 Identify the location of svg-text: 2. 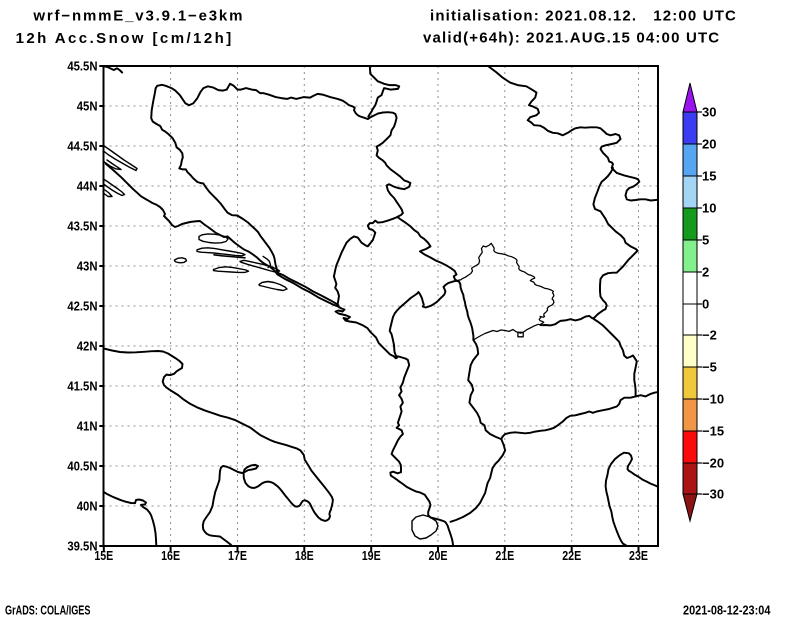
(705, 272).